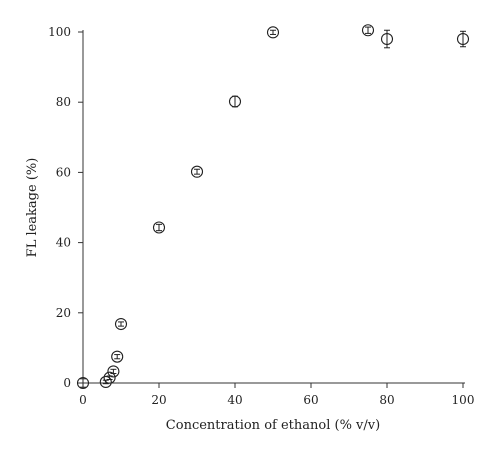 The height and width of the screenshot is (457, 500). Describe the element at coordinates (463, 400) in the screenshot. I see `x-tick-label: 100` at that location.